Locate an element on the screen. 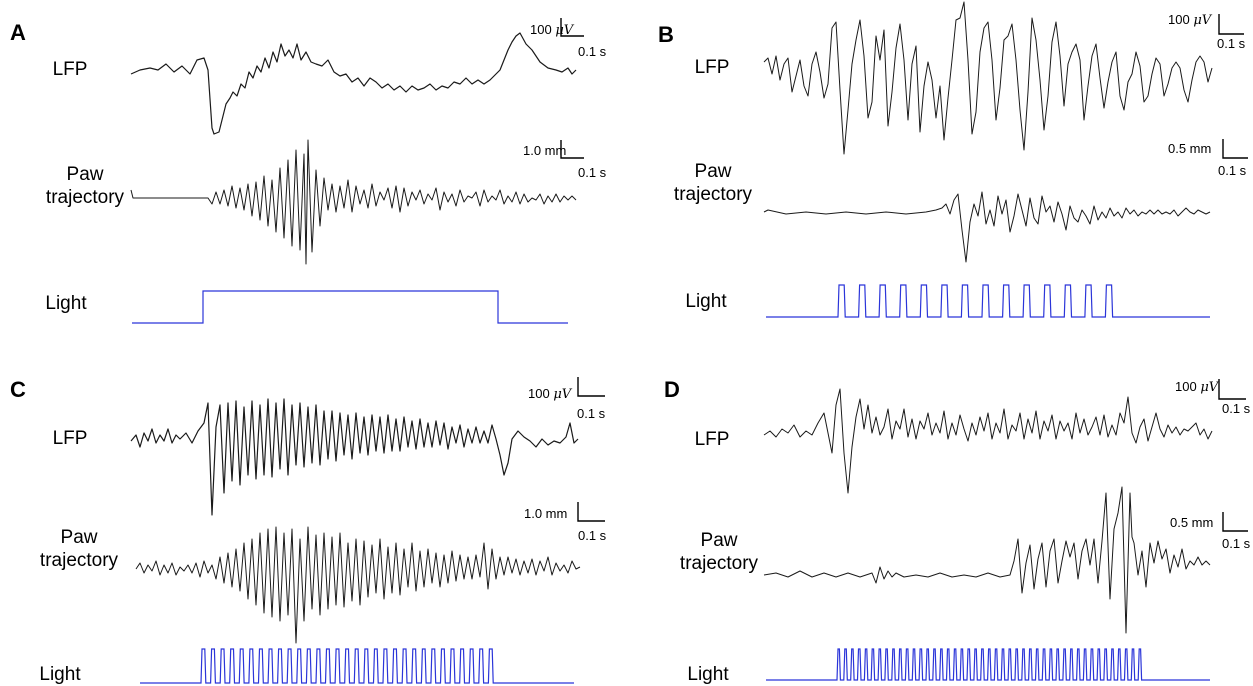 The image size is (1253, 686). panel-letter: B is located at coordinates (666, 34).